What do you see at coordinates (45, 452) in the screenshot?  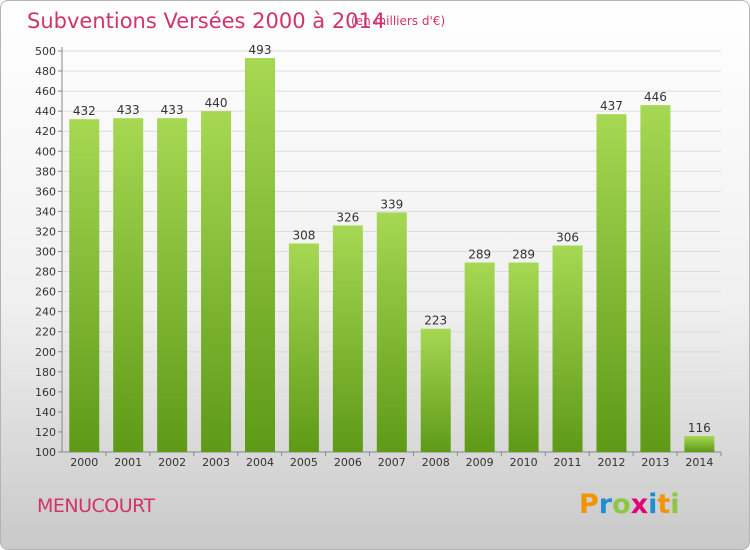 I see `y-tick-label: 100` at bounding box center [45, 452].